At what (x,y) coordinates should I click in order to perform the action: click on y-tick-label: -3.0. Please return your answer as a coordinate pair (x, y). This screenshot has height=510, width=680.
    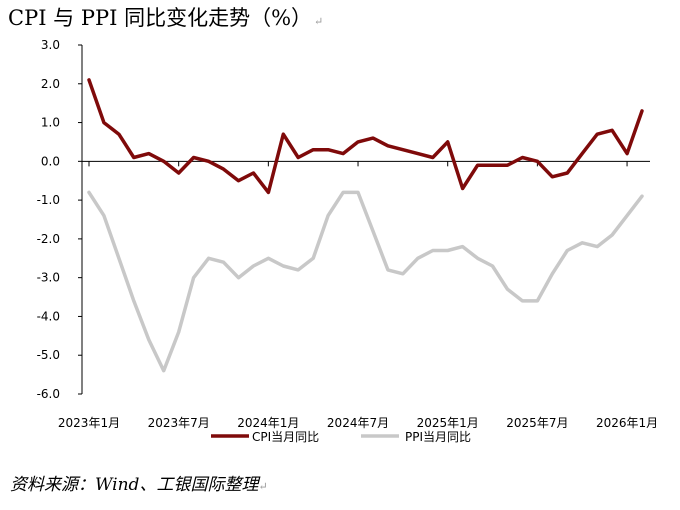
    Looking at the image, I should click on (48, 278).